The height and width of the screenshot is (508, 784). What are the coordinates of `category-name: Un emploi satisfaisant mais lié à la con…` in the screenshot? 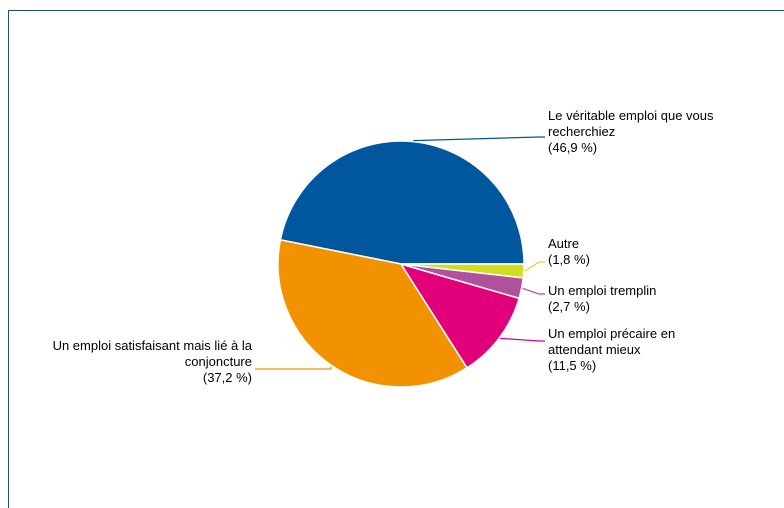 It's located at (152, 353).